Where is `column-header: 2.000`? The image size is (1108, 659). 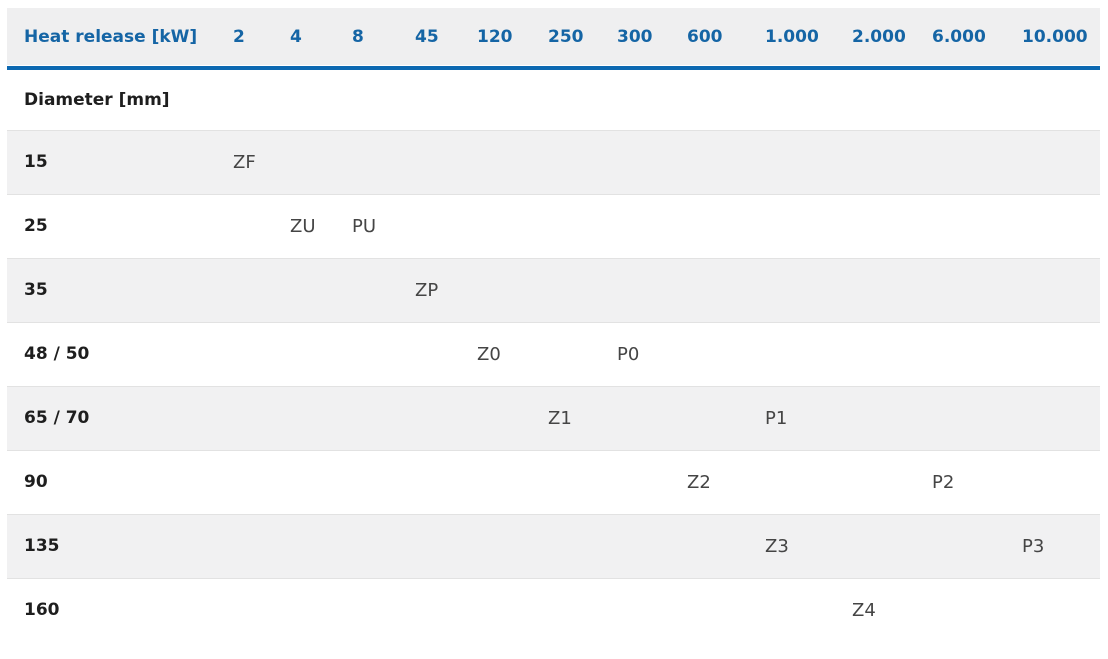
column-header: 2.000 is located at coordinates (875, 36).